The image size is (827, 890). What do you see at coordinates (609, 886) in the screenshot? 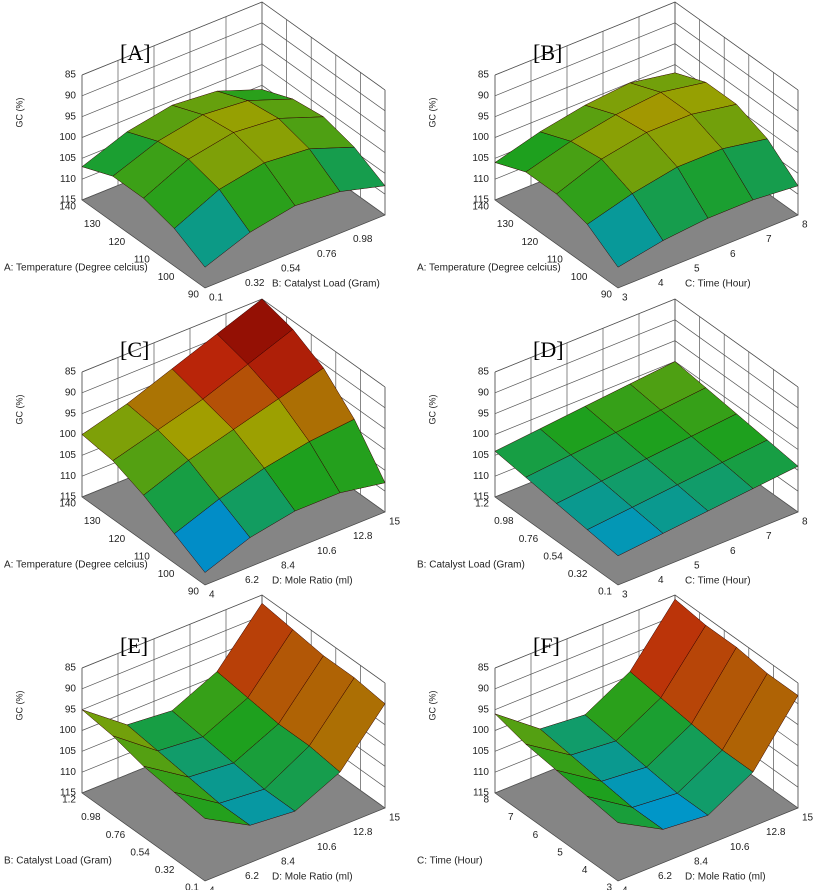
I see `x-tick-label: 3` at bounding box center [609, 886].